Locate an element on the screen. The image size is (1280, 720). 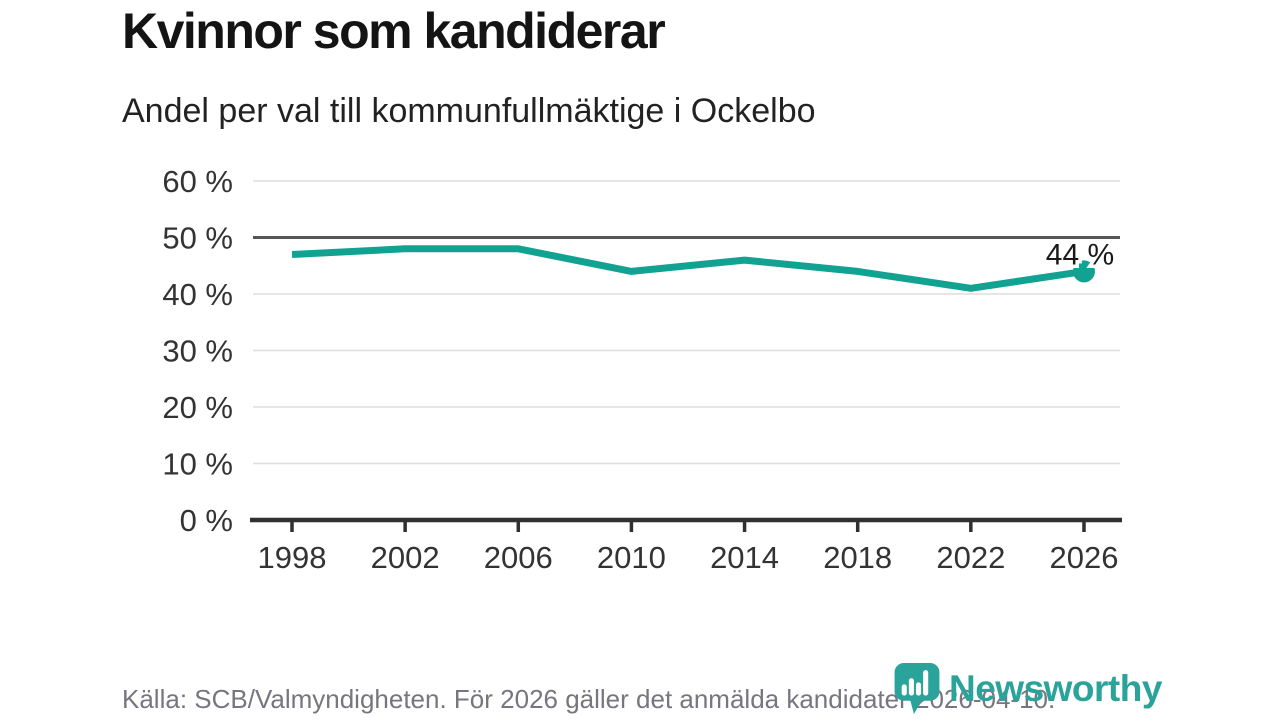
x-tick-label-2010: 2010 is located at coordinates (631, 557).